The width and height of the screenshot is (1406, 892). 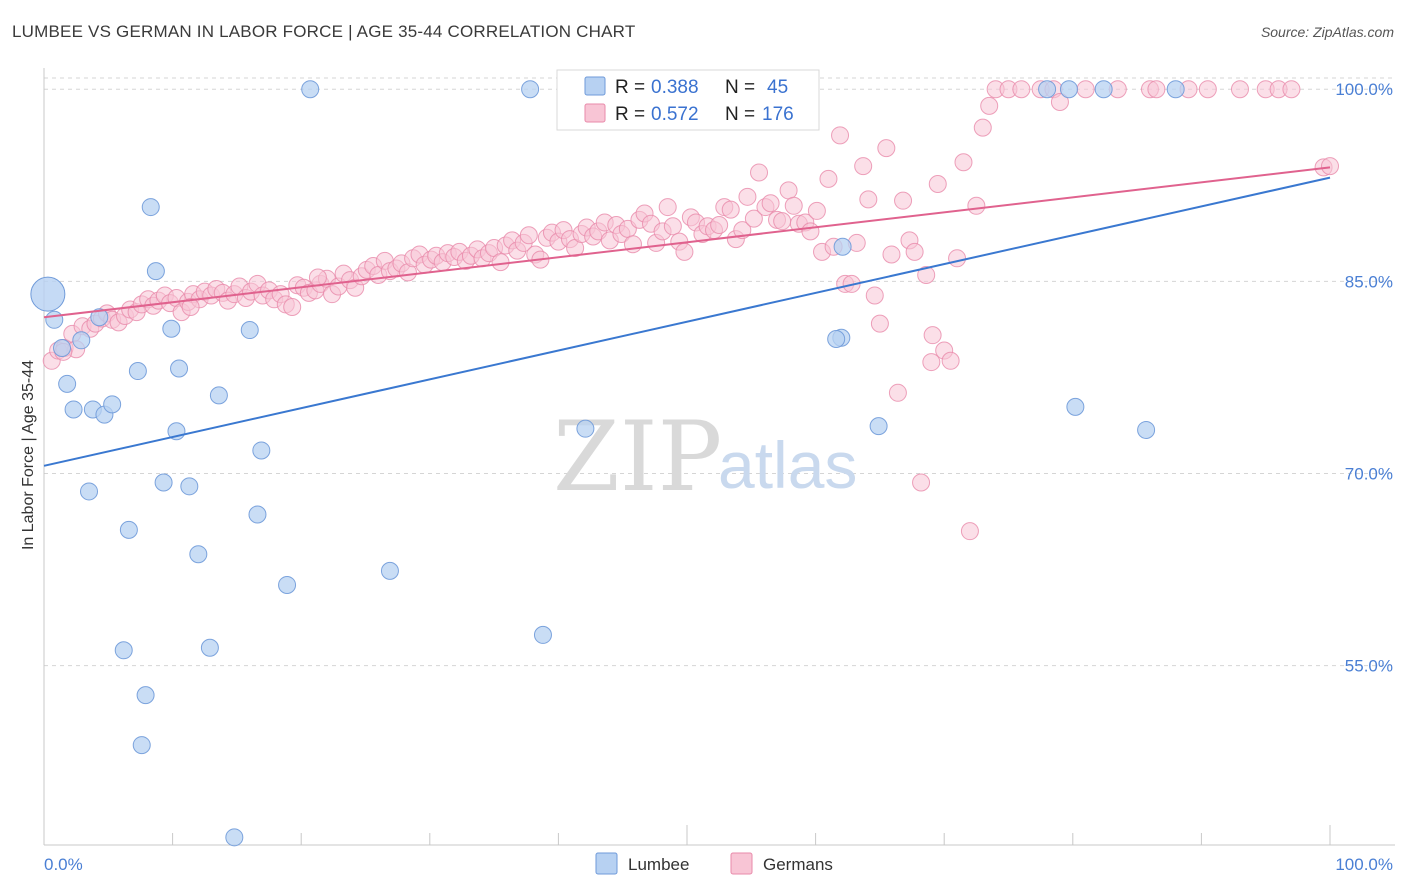 What do you see at coordinates (740, 114) in the screenshot?
I see `germans-n-label: N =` at bounding box center [740, 114].